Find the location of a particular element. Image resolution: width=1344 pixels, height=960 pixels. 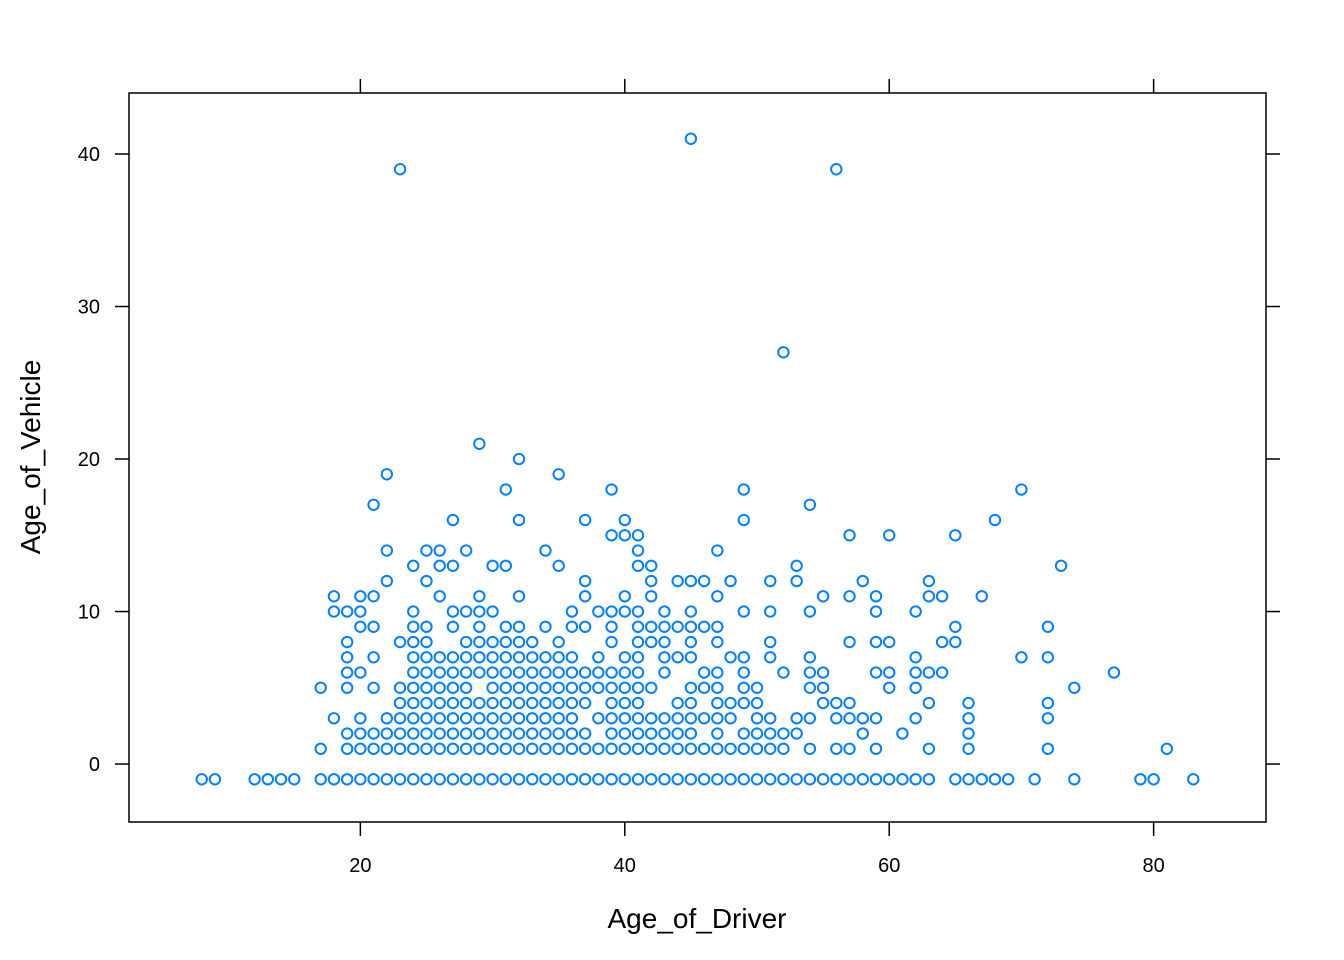

x-tick-label: 40 is located at coordinates (625, 866).